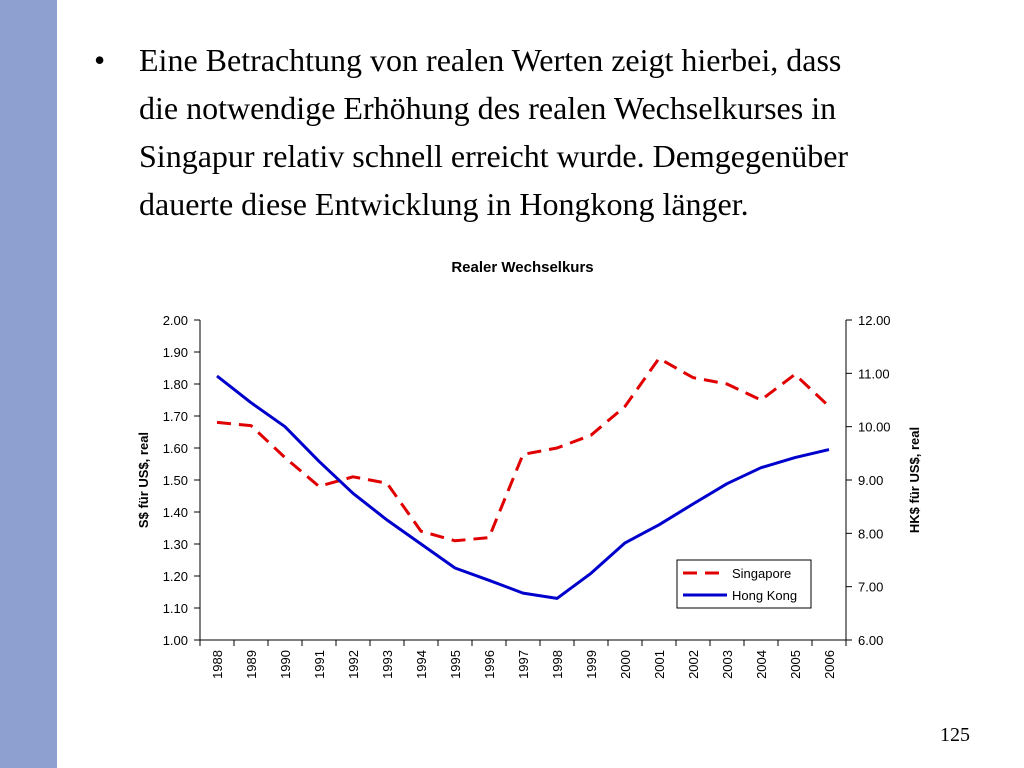 This screenshot has width=1024, height=768. What do you see at coordinates (319, 664) in the screenshot?
I see `x-tick-label: 1991` at bounding box center [319, 664].